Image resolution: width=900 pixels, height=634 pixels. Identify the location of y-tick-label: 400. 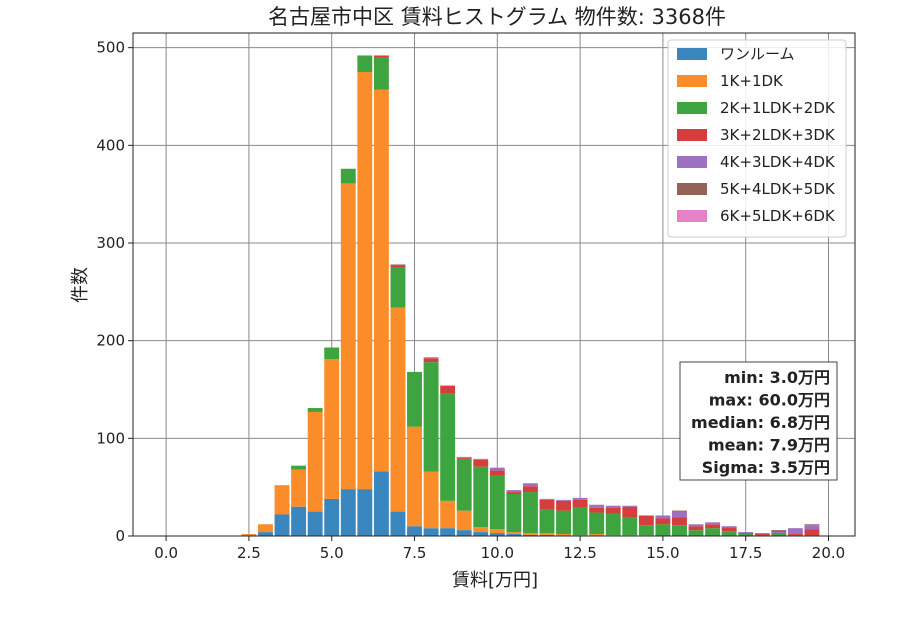
(110, 145).